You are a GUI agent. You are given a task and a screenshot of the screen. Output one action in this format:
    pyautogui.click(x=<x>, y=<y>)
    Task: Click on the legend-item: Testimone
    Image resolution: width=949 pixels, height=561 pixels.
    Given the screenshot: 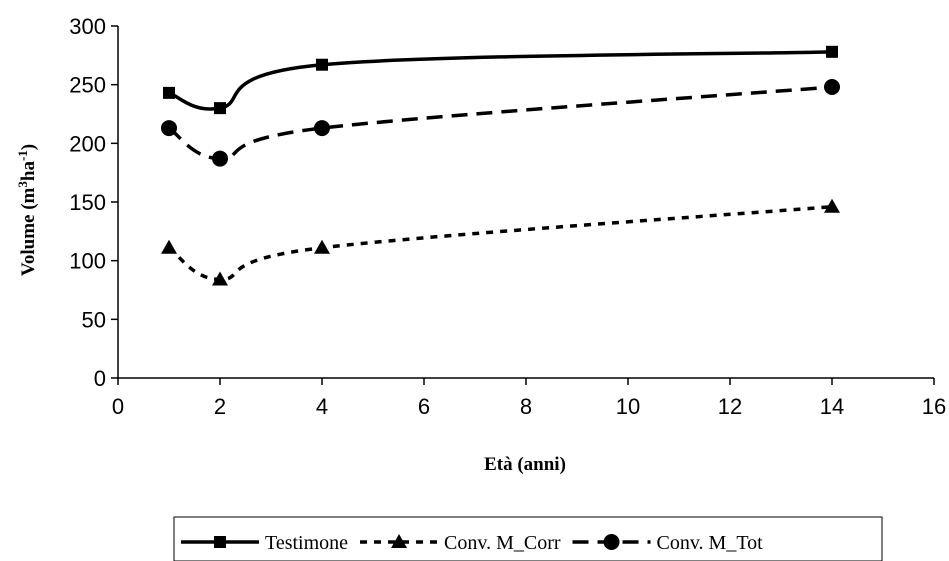 What is the action you would take?
    pyautogui.click(x=264, y=543)
    